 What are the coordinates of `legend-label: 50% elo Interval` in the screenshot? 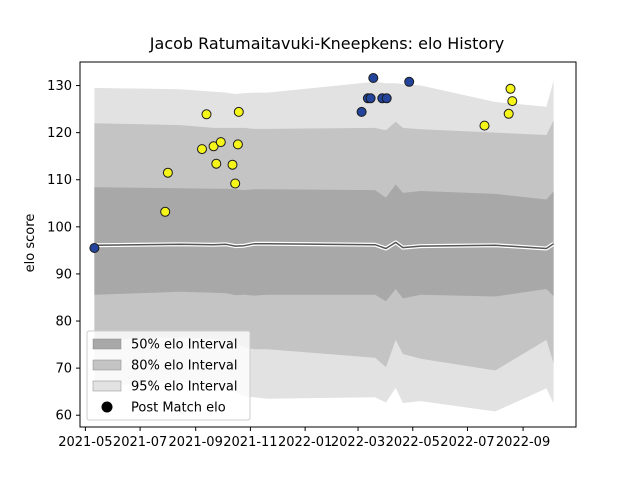 It's located at (184, 345).